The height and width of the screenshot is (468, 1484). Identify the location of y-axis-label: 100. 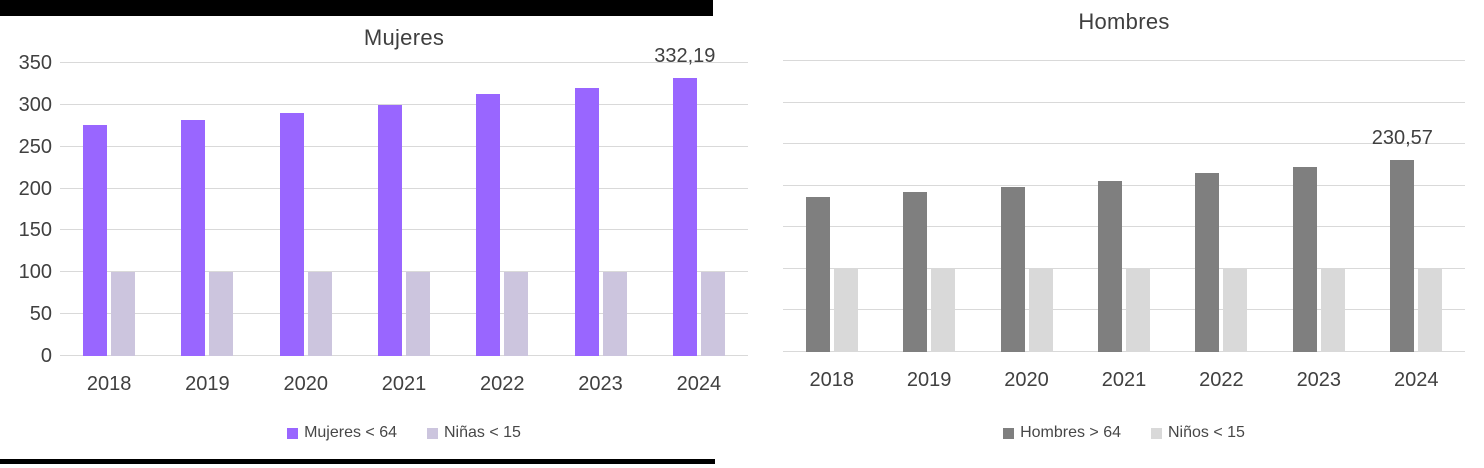
(35, 272).